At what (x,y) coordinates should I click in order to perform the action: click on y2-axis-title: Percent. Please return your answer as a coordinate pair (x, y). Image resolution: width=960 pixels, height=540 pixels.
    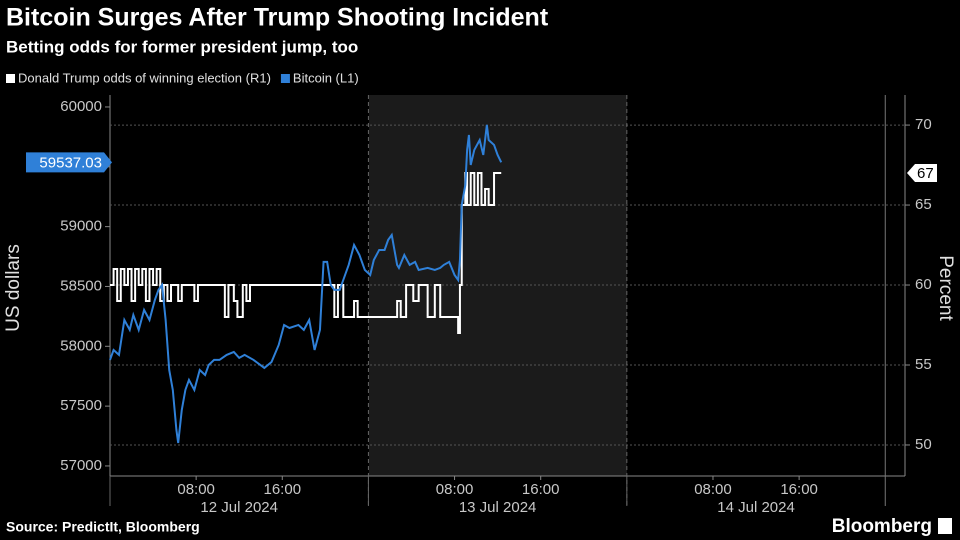
    Looking at the image, I should click on (945, 288).